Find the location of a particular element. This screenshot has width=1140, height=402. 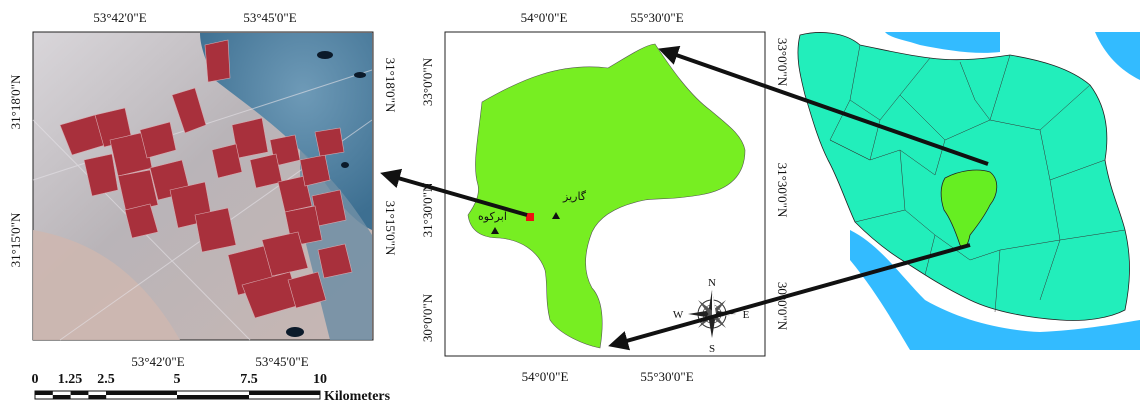

prov-left-label-2: 31°30'0"N is located at coordinates (427, 209).